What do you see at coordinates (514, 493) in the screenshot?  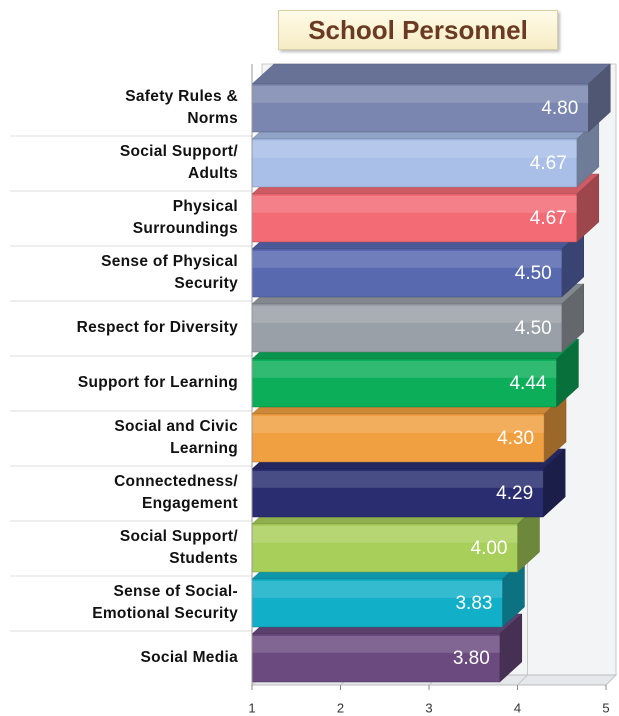 I see `value-label: 4.29` at bounding box center [514, 493].